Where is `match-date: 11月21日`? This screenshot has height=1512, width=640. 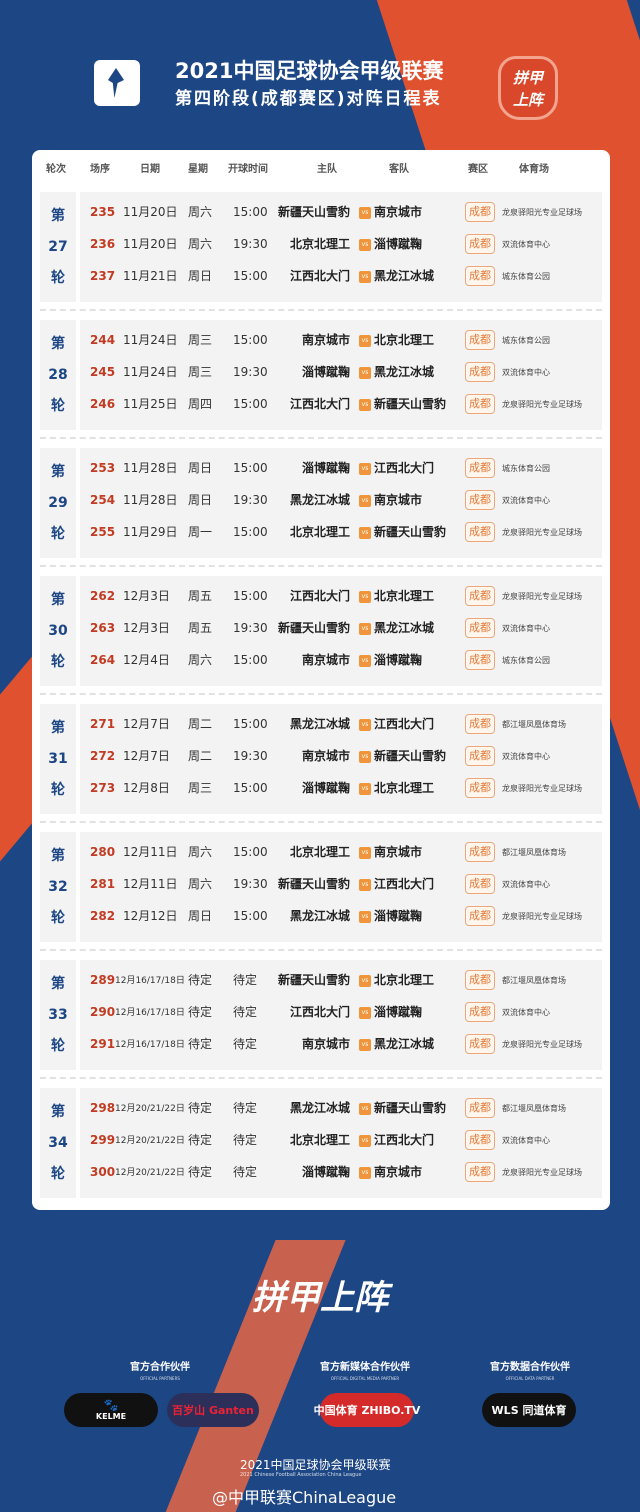 match-date: 11月21日 is located at coordinates (150, 276).